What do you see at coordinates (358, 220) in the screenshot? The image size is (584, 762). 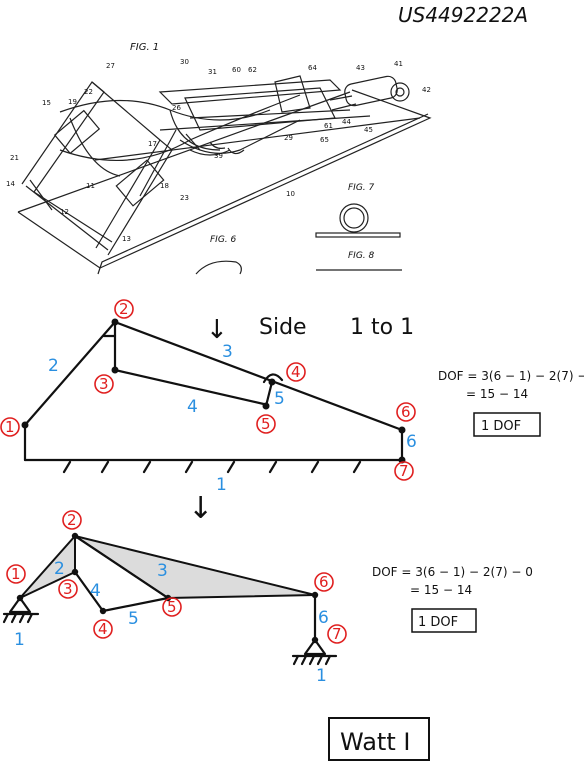 I see `fig7-tube` at bounding box center [358, 220].